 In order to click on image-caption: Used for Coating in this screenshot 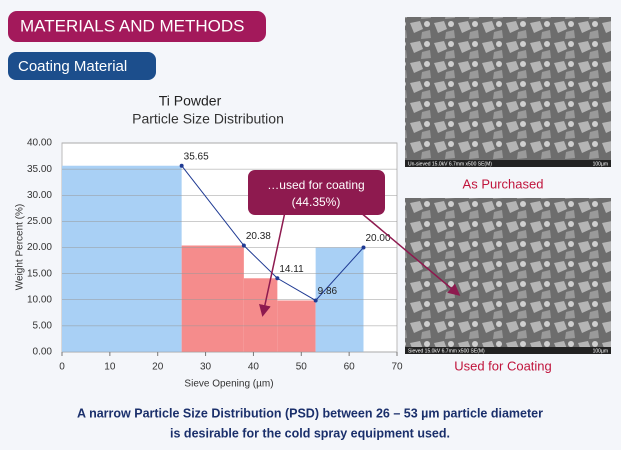, I will do `click(503, 365)`.